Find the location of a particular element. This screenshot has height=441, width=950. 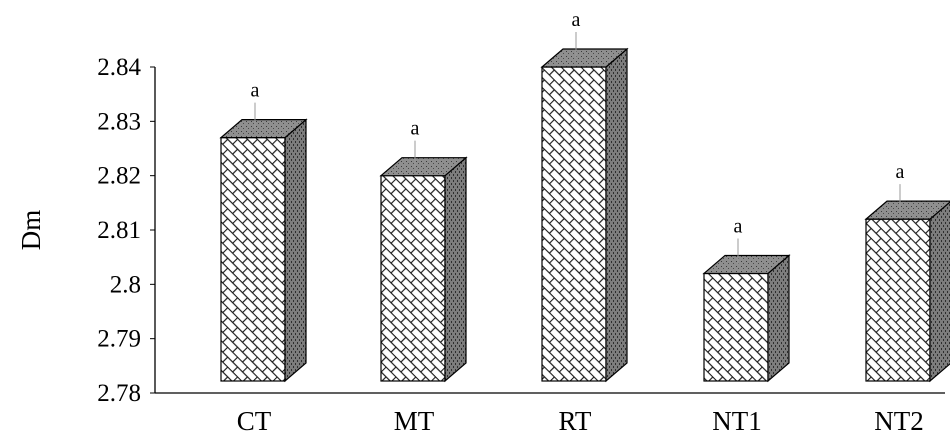

bar-ct is located at coordinates (263, 250).